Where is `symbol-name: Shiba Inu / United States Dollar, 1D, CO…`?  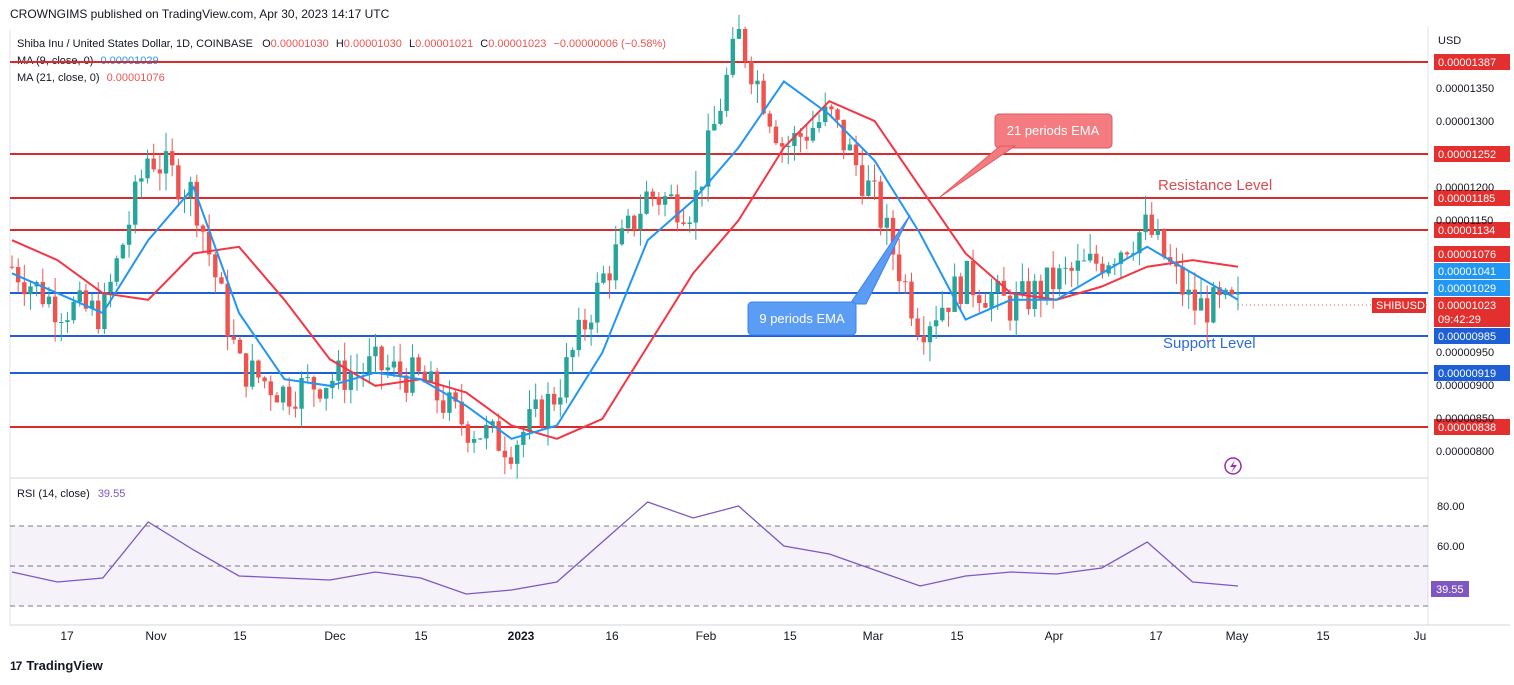
symbol-name: Shiba Inu / United States Dollar, 1D, CO… is located at coordinates (135, 44).